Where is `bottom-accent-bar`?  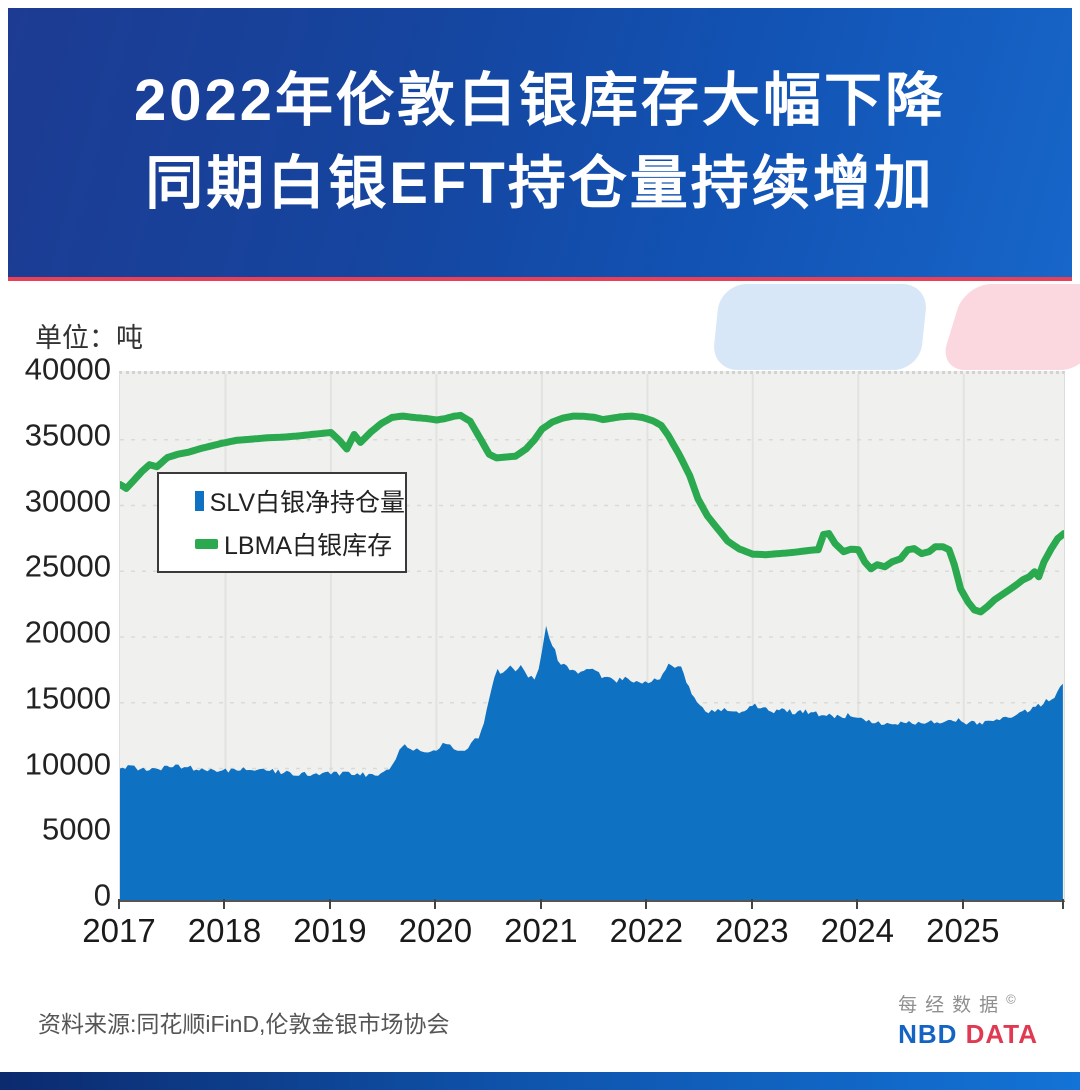
bottom-accent-bar is located at coordinates (540, 1081).